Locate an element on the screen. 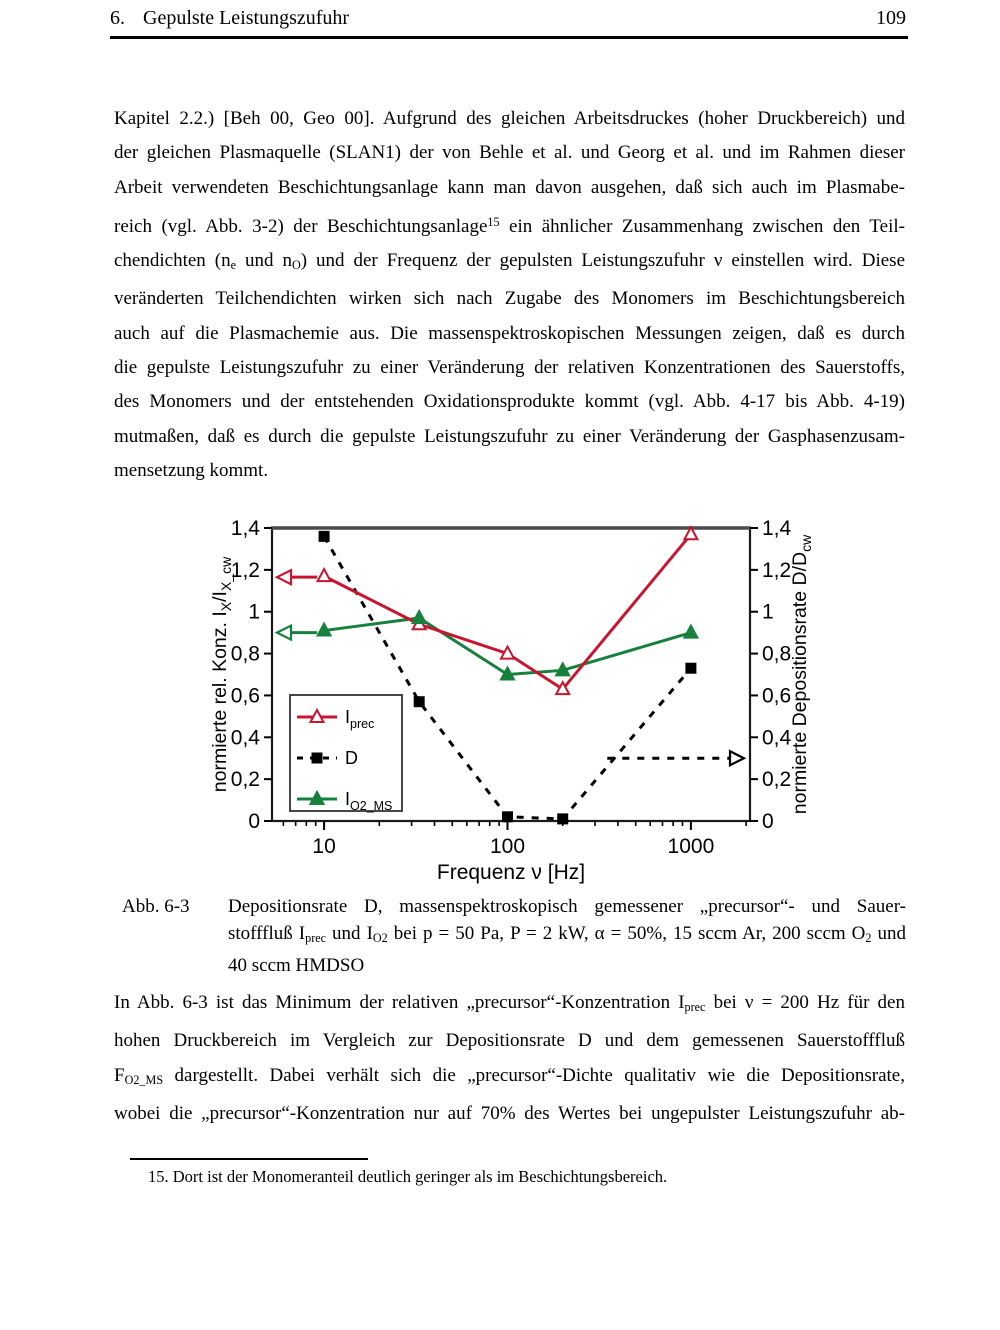  legend-entry-D: D is located at coordinates (327, 758).